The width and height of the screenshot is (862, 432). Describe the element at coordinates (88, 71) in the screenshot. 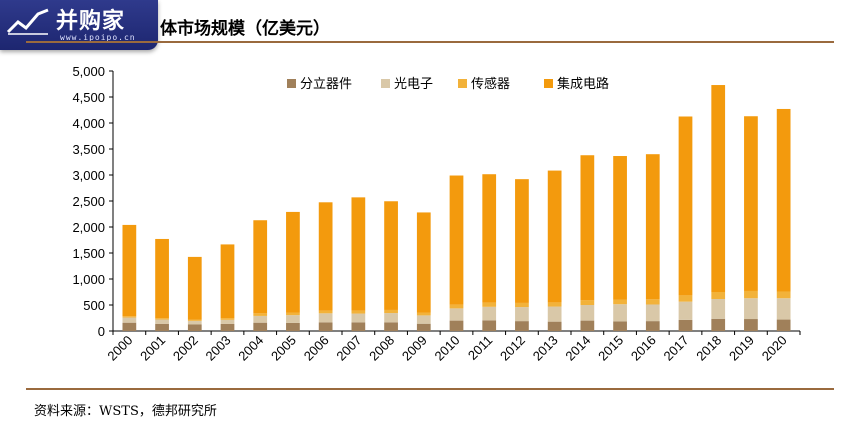

I see `y-tick-label: 5,000` at that location.